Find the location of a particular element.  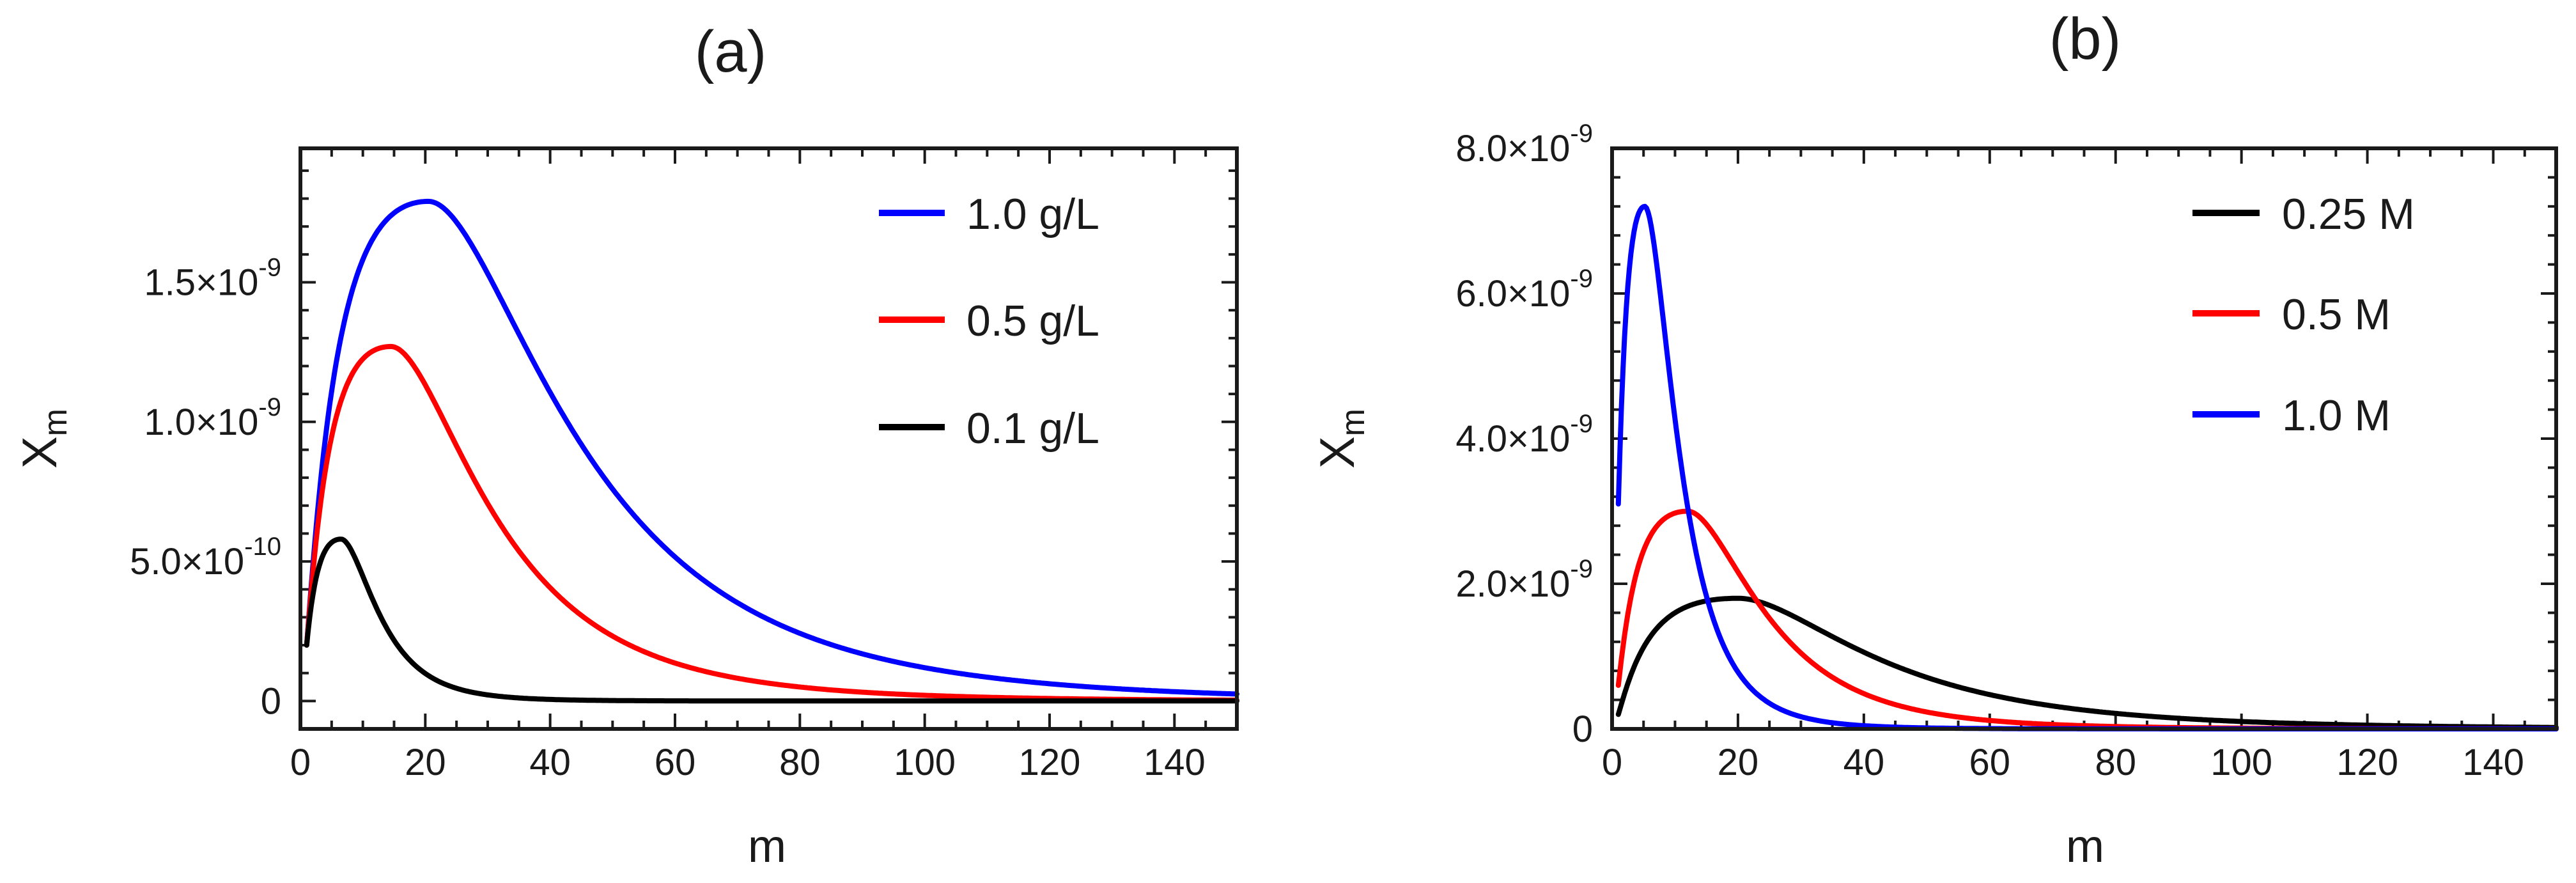

panel-a-x-tick-labels: 0 20 40 60 80 100 120 140 is located at coordinates (748, 762).